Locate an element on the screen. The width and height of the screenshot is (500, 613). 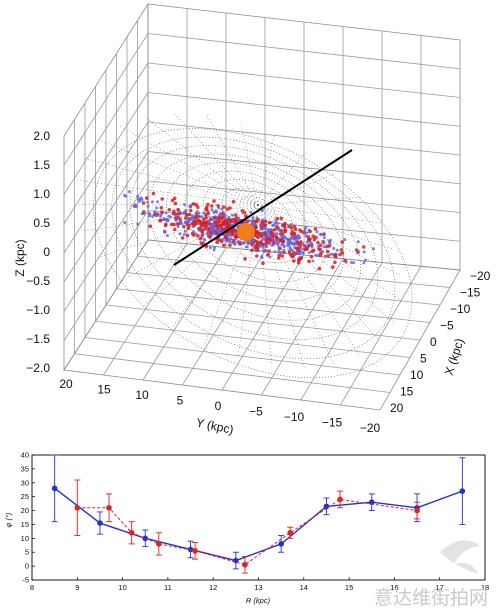
z-tick-label: −0.5 is located at coordinates (38, 281).